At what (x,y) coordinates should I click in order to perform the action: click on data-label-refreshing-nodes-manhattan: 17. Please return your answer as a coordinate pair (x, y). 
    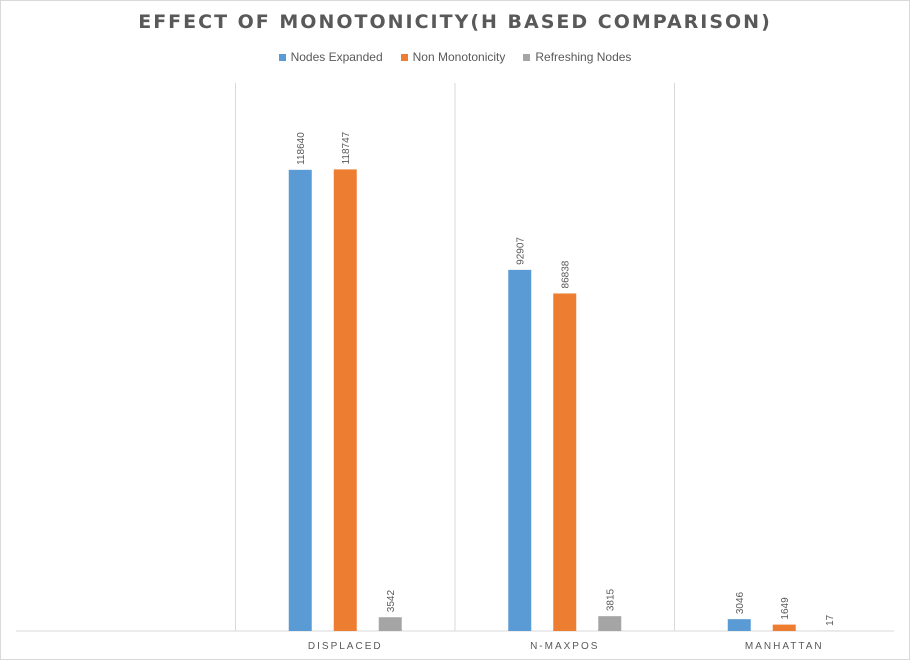
    Looking at the image, I should click on (830, 620).